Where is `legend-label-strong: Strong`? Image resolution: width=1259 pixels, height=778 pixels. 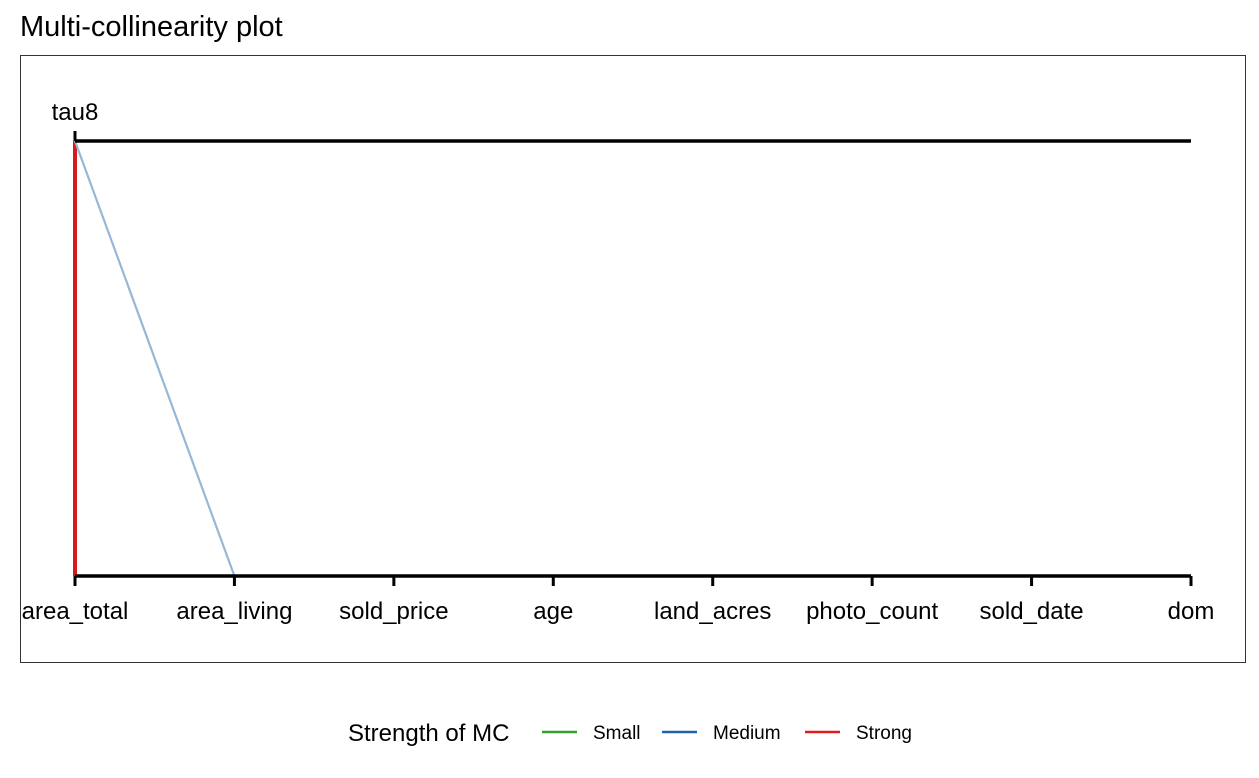
legend-label-strong: Strong is located at coordinates (884, 733).